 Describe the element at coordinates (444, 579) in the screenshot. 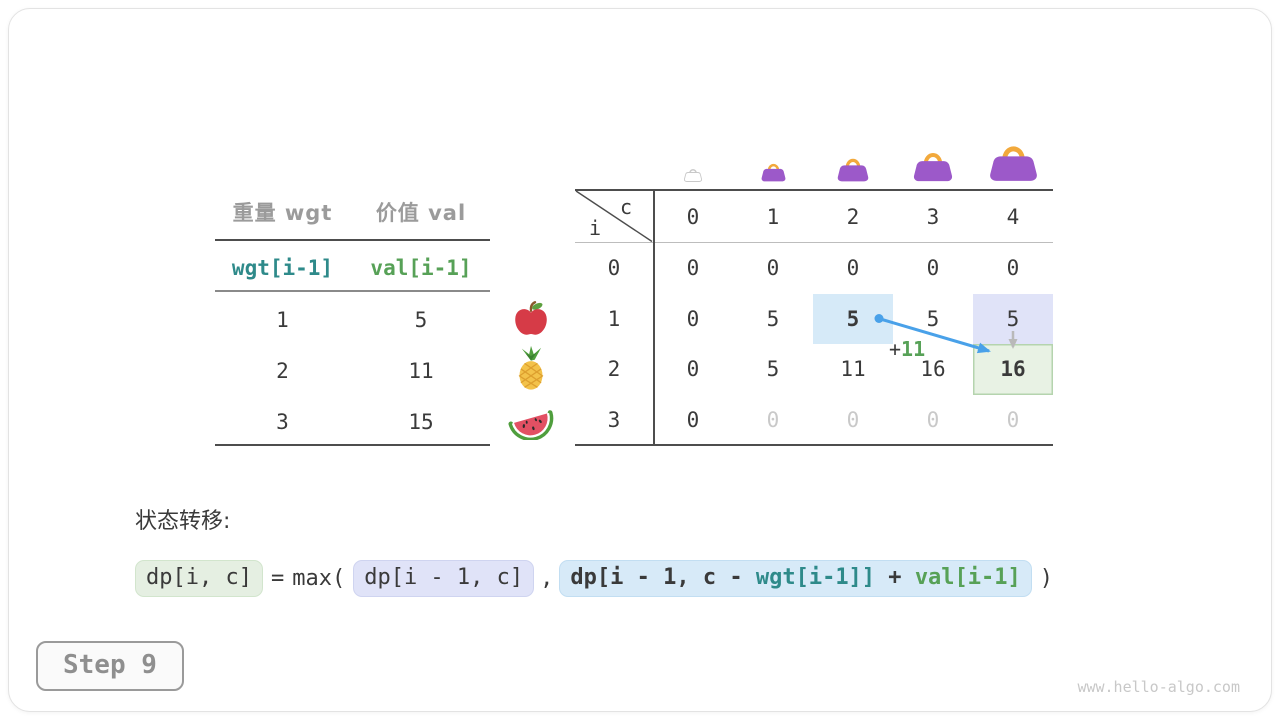

I see `formula-arg1: dp[i - 1, c]` at that location.